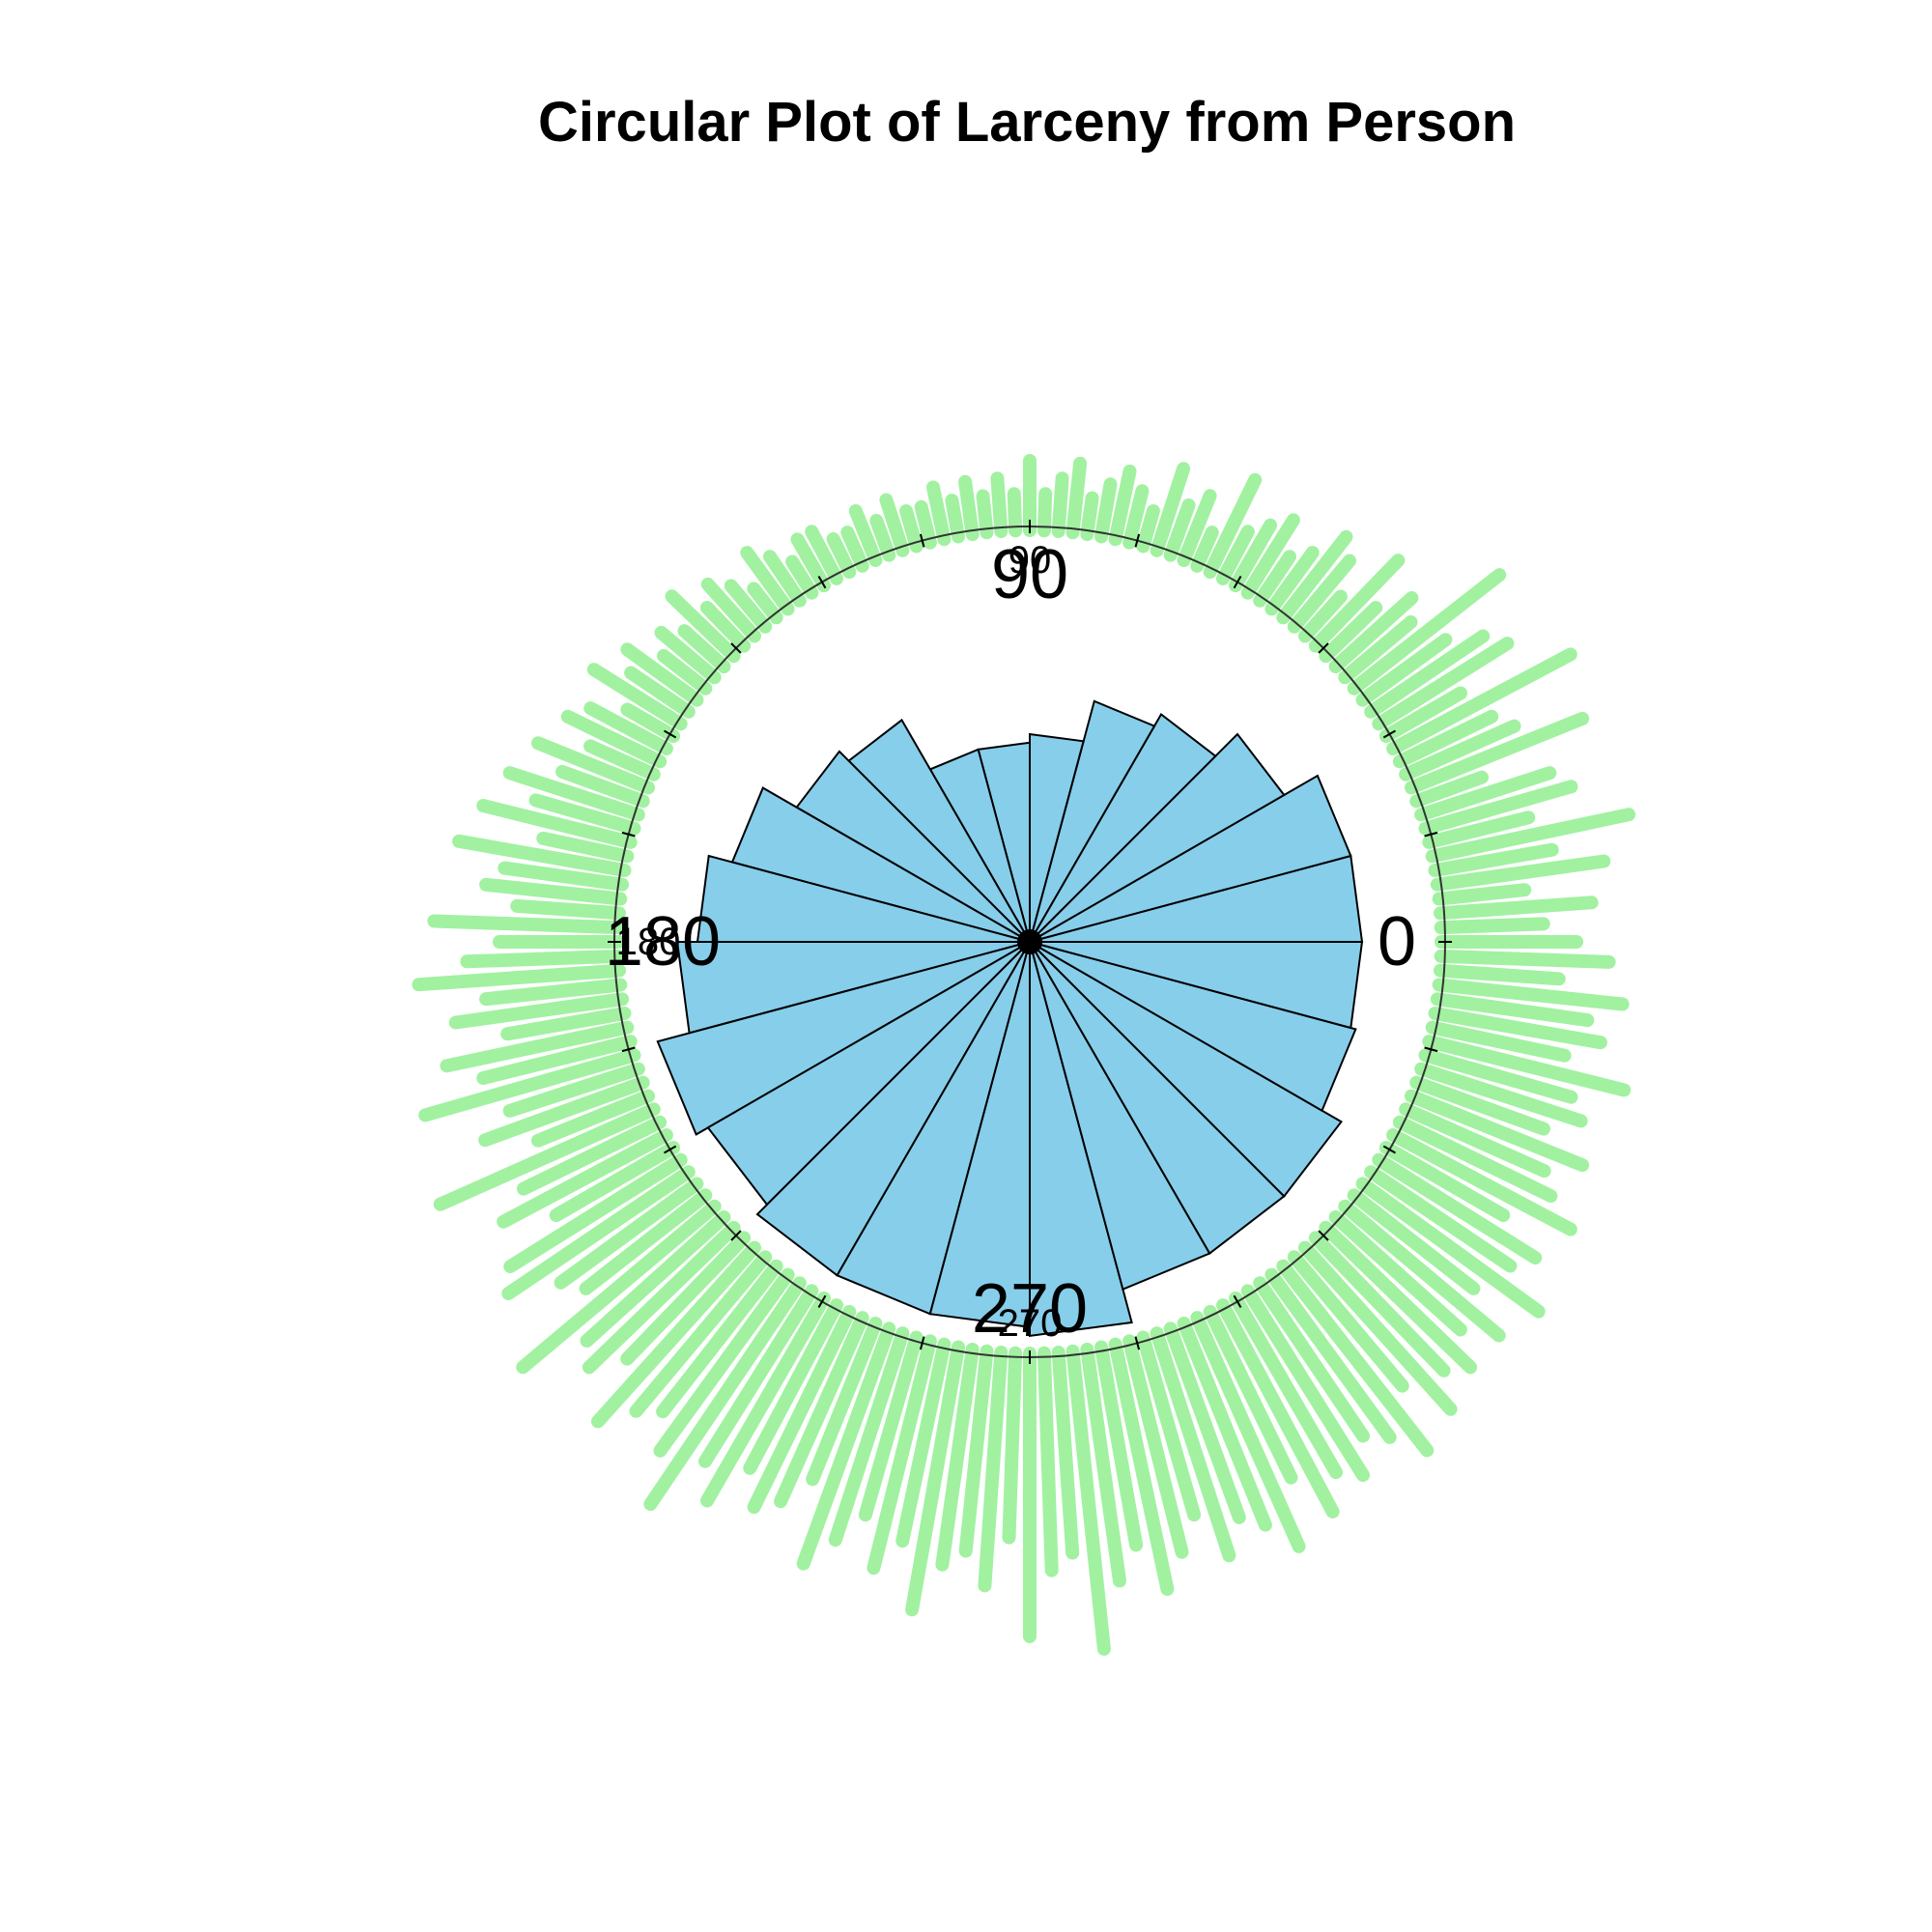 The image size is (1932, 1932). Describe the element at coordinates (1030, 1309) in the screenshot. I see `angle-label: 270` at that location.